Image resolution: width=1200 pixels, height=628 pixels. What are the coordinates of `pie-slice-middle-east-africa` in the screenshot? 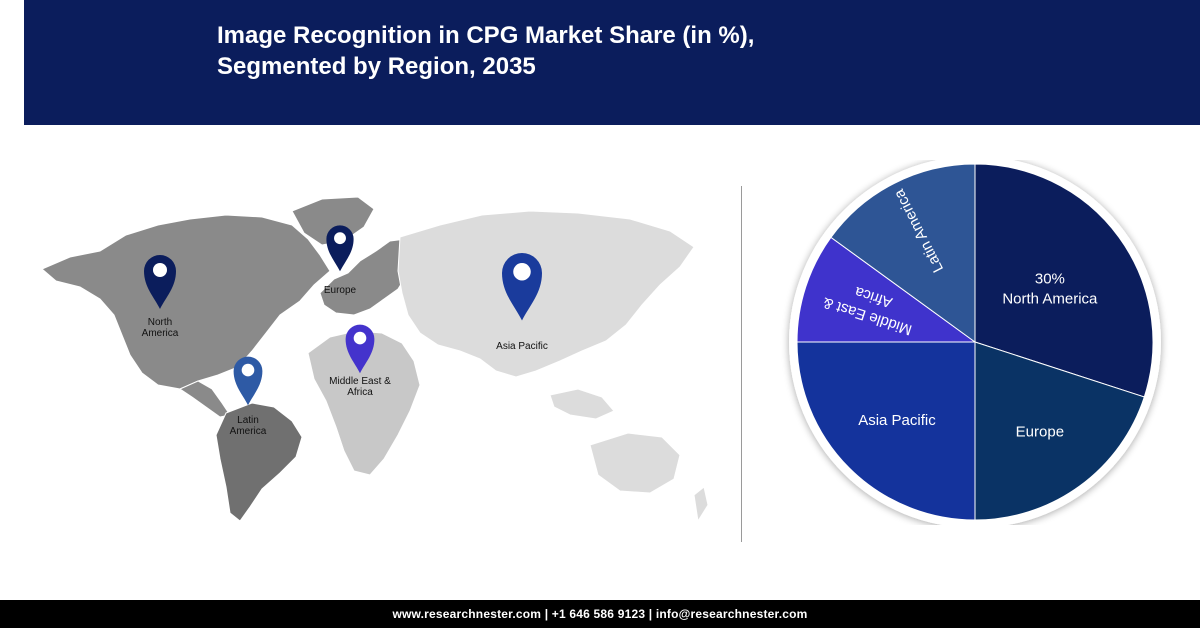 It's located at (886, 289).